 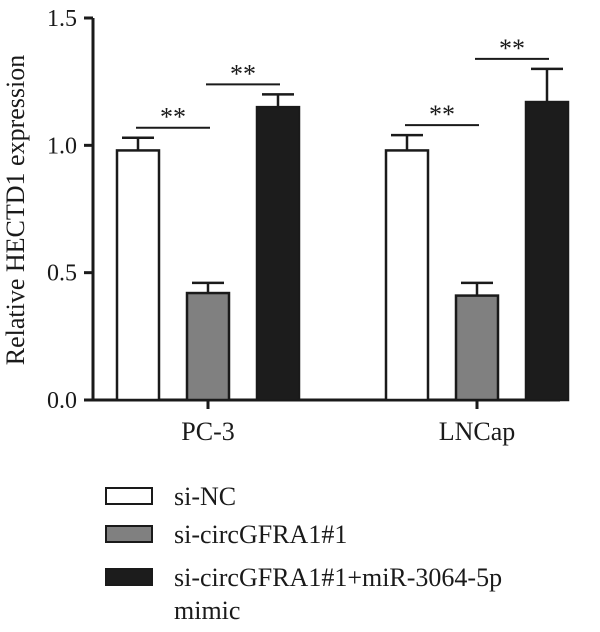 What do you see at coordinates (62, 274) in the screenshot?
I see `y-tick-label: 0.5` at bounding box center [62, 274].